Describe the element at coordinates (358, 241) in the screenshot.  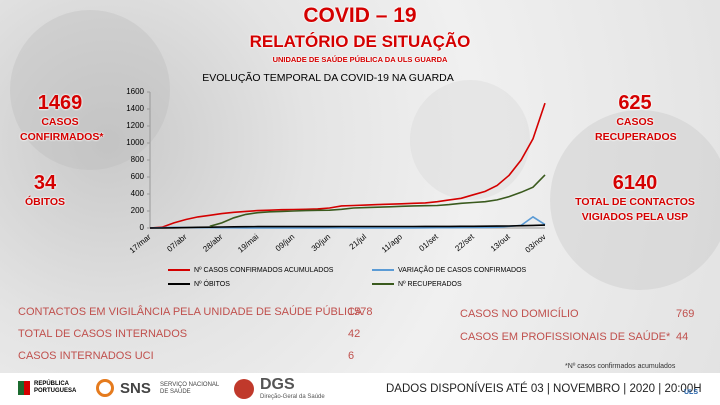
I see `x-tick-label: 21/jul` at that location.